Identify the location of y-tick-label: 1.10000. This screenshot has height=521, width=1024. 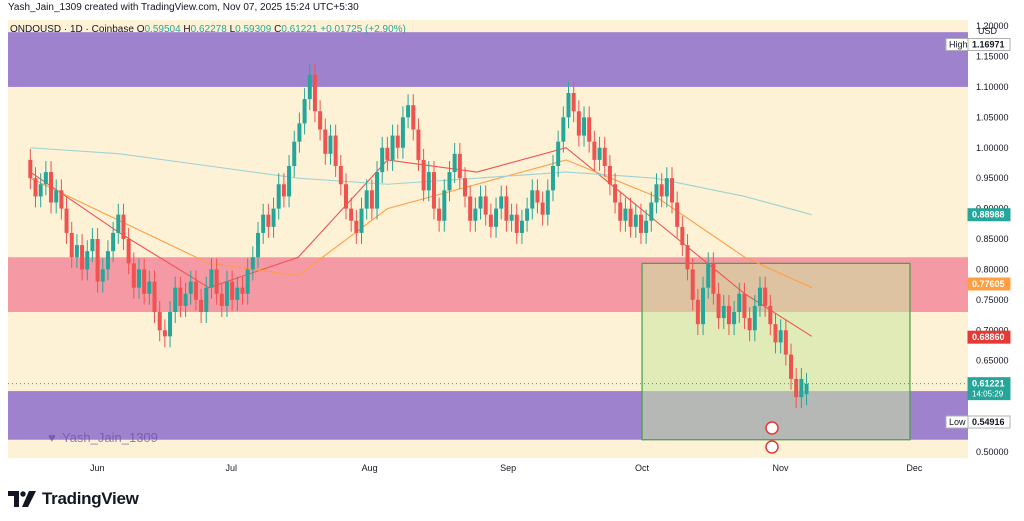
(992, 87).